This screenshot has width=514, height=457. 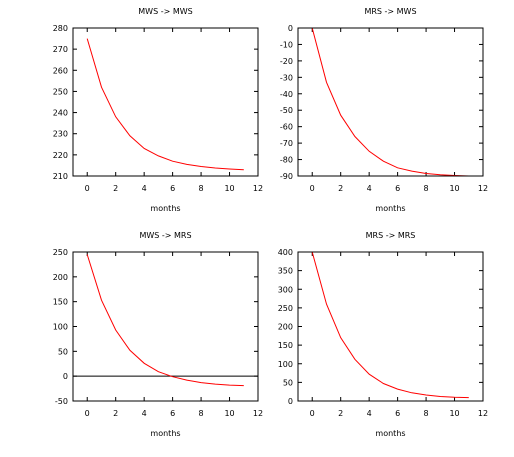 What do you see at coordinates (60, 70) in the screenshot?
I see `y-tick-label: 260` at bounding box center [60, 70].